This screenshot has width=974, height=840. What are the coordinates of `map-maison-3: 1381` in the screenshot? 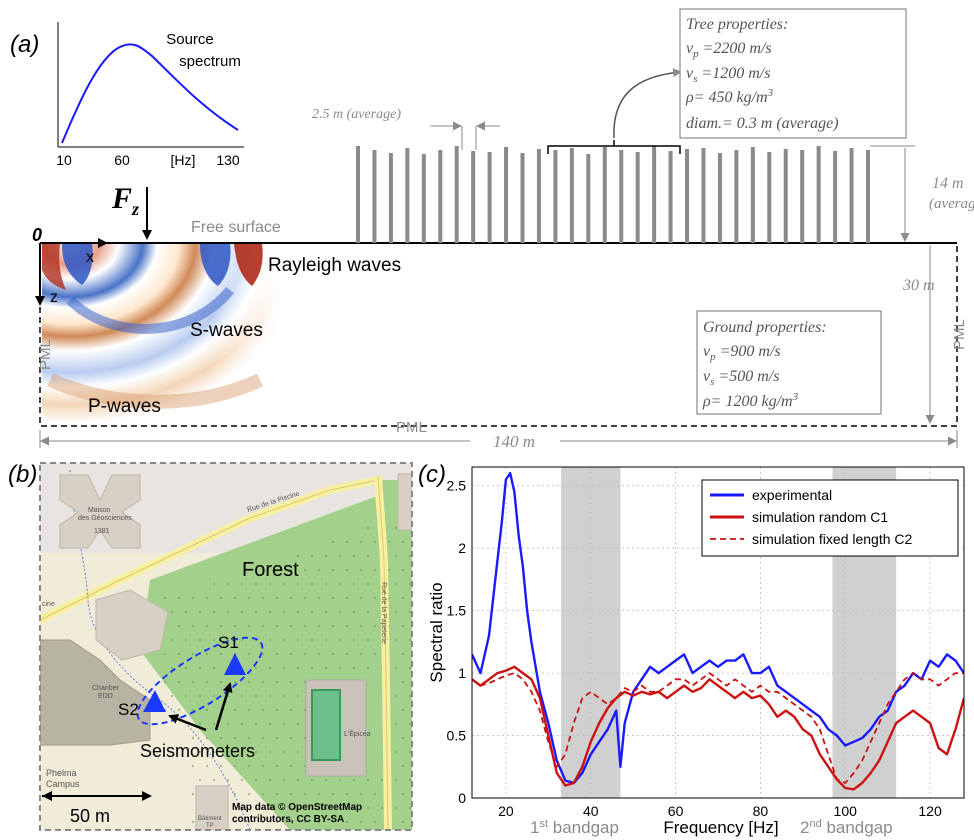 It's located at (102, 531).